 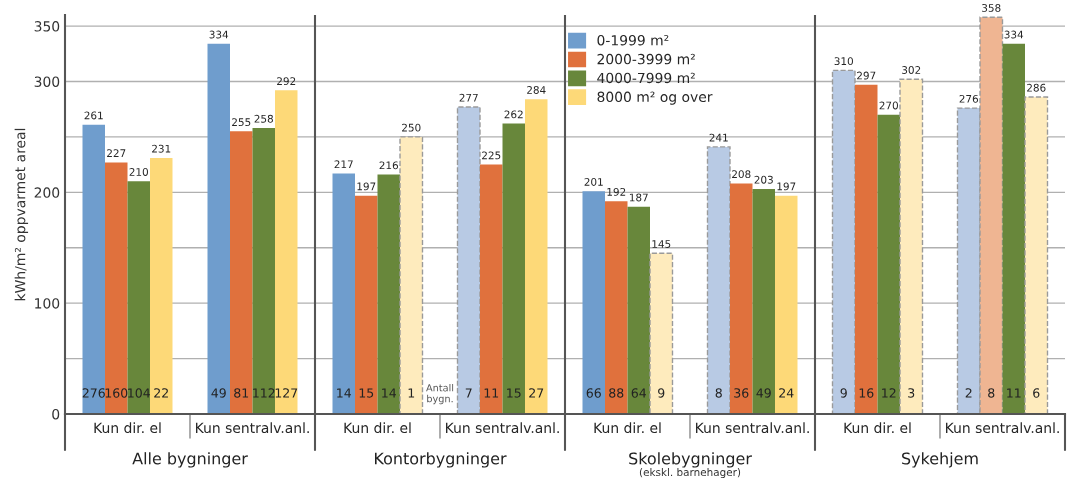 What do you see at coordinates (741, 393) in the screenshot?
I see `annotation: 36` at bounding box center [741, 393].